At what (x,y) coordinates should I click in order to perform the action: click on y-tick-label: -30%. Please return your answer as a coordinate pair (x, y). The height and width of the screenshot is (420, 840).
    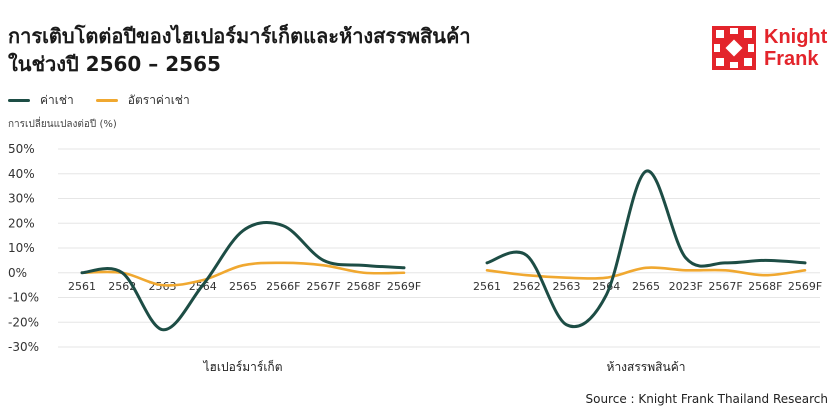
    Looking at the image, I should click on (23, 347).